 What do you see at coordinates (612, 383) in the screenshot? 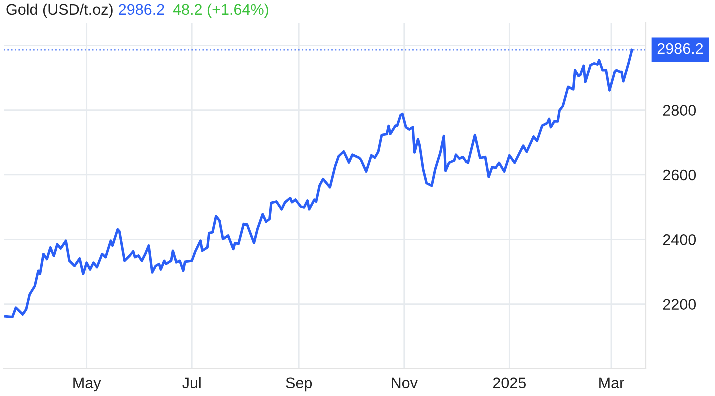
I see `x-tick-label: Mar` at bounding box center [612, 383].